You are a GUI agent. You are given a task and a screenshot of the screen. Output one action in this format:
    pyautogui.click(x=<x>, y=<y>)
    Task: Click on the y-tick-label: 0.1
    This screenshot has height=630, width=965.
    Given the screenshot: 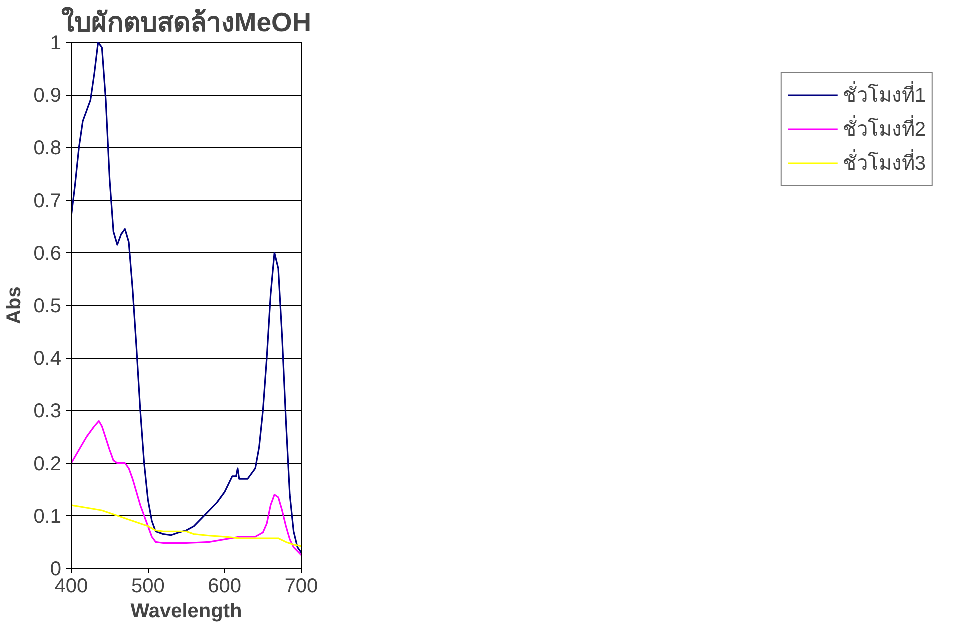 What is the action you would take?
    pyautogui.click(x=48, y=517)
    